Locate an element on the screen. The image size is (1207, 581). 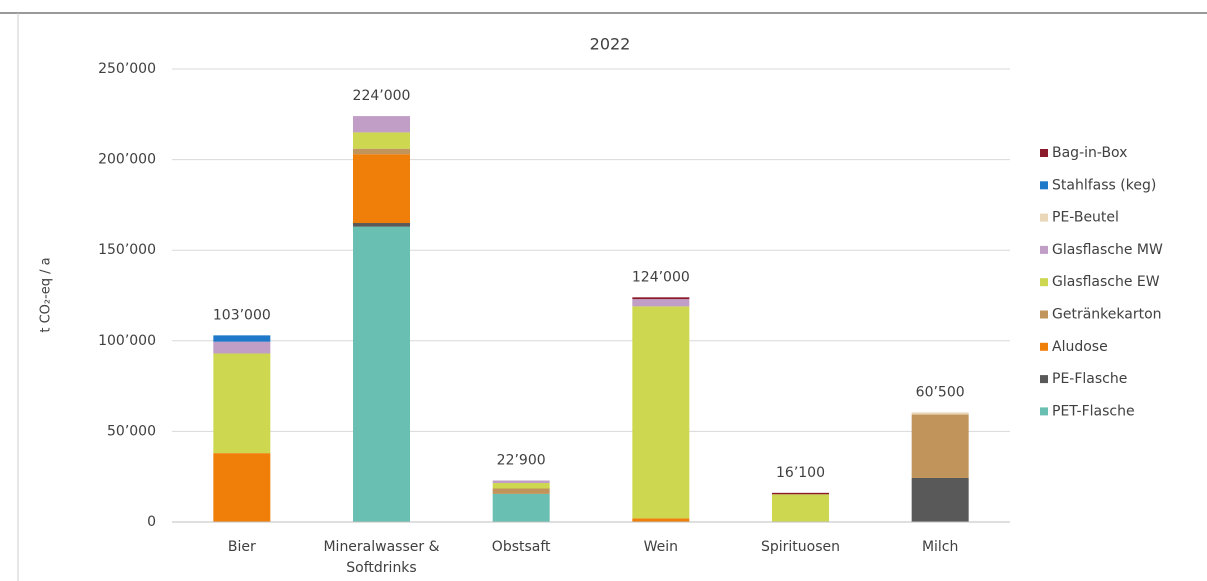
y-tick-label: 0 is located at coordinates (151, 522).